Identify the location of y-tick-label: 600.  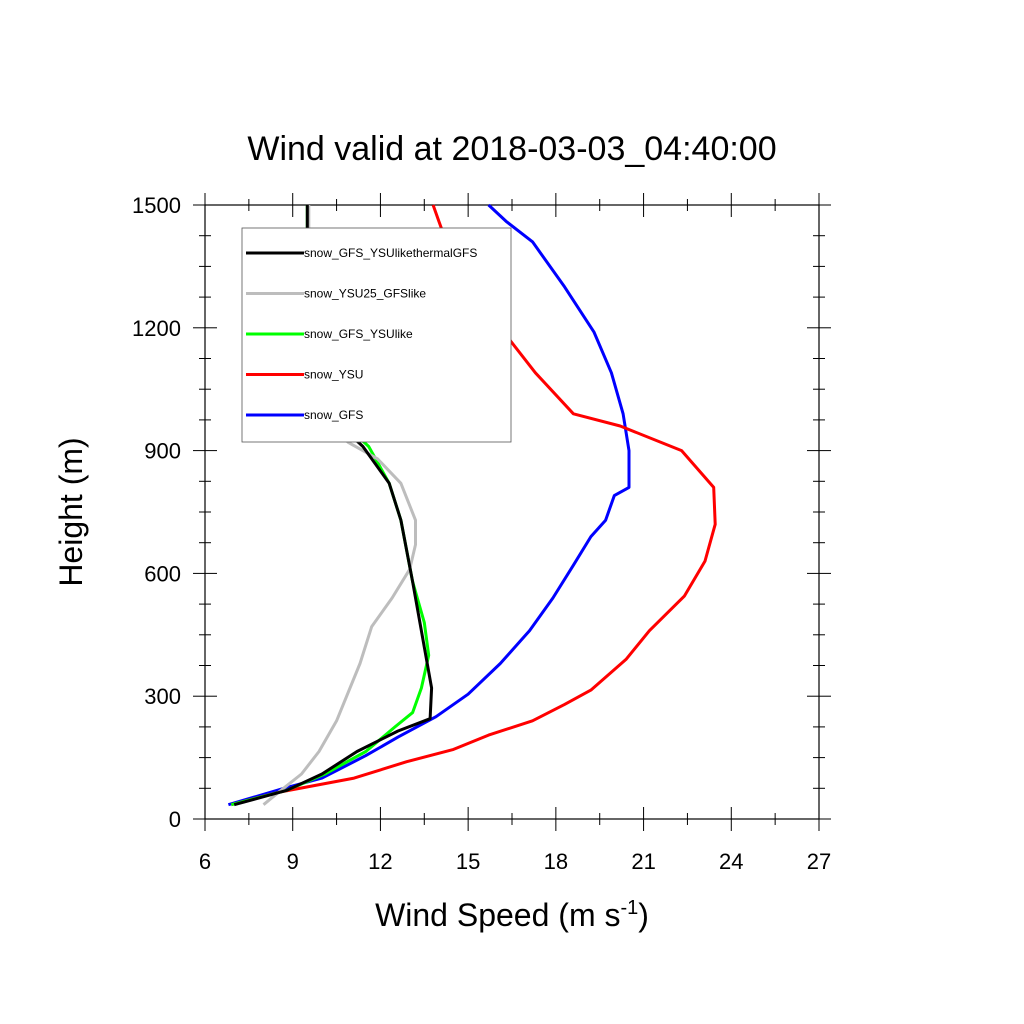
(162, 573).